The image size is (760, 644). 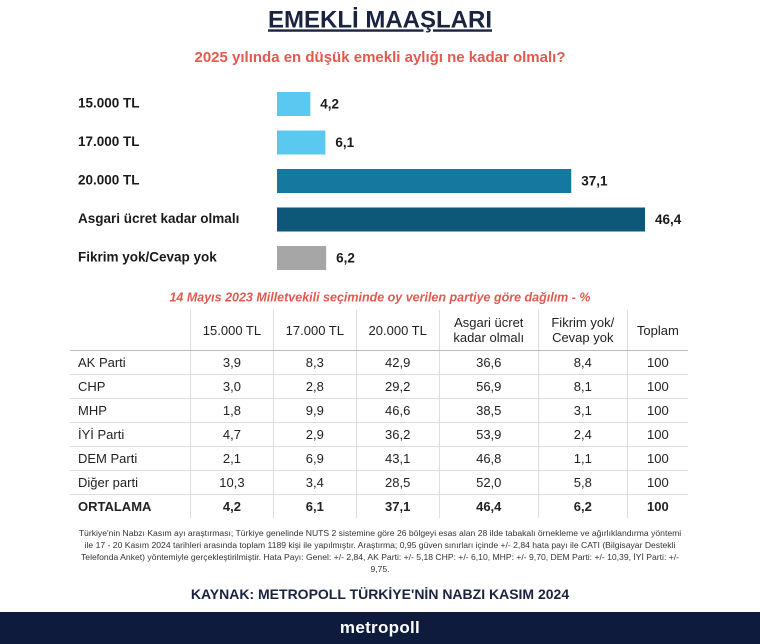 I want to click on logo: metropoll, so click(x=380, y=627).